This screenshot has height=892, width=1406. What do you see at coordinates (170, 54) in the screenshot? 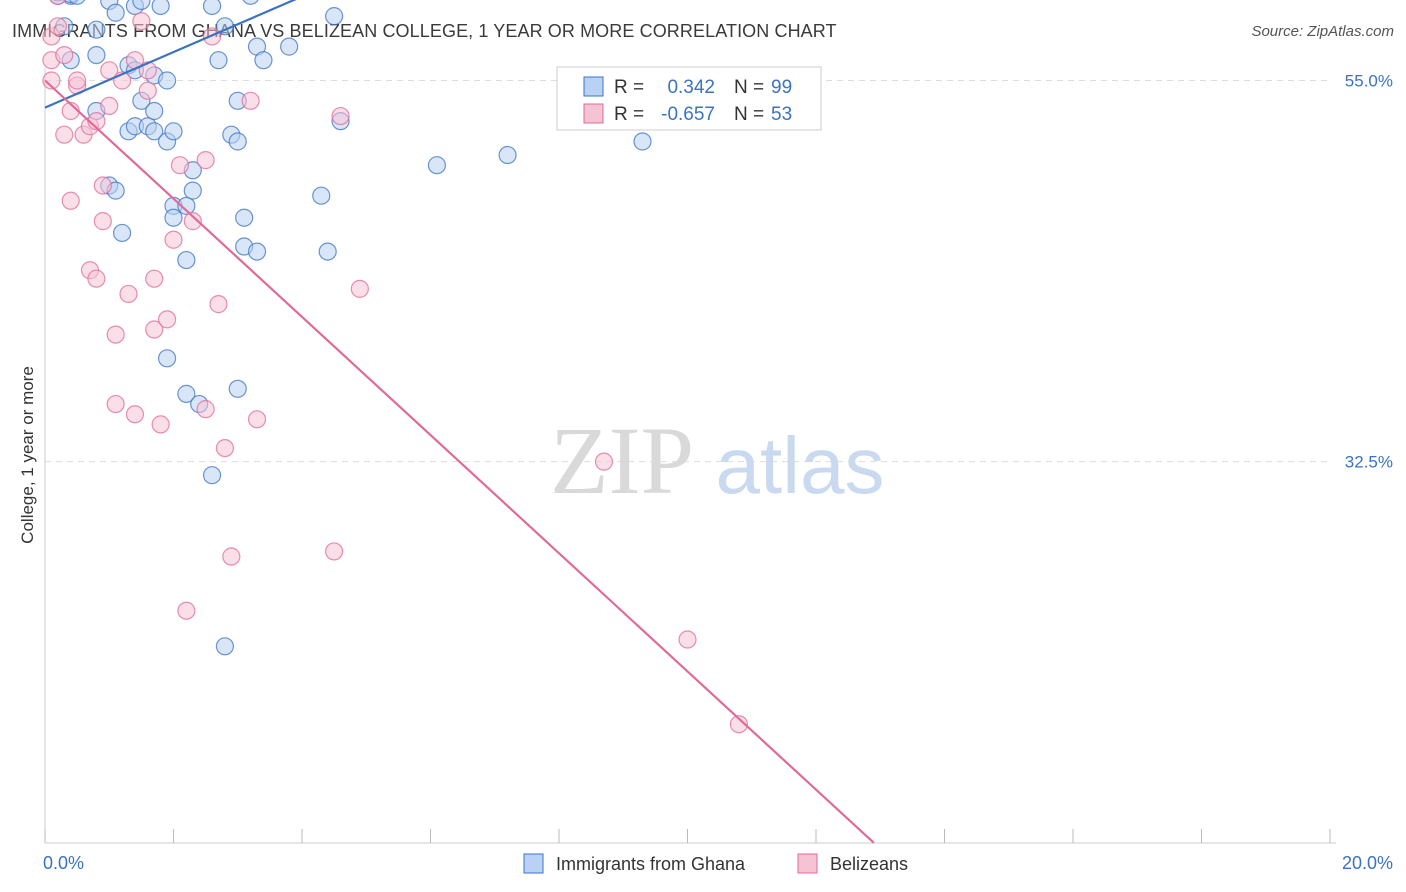
I see `ghana-trend-line` at bounding box center [170, 54].